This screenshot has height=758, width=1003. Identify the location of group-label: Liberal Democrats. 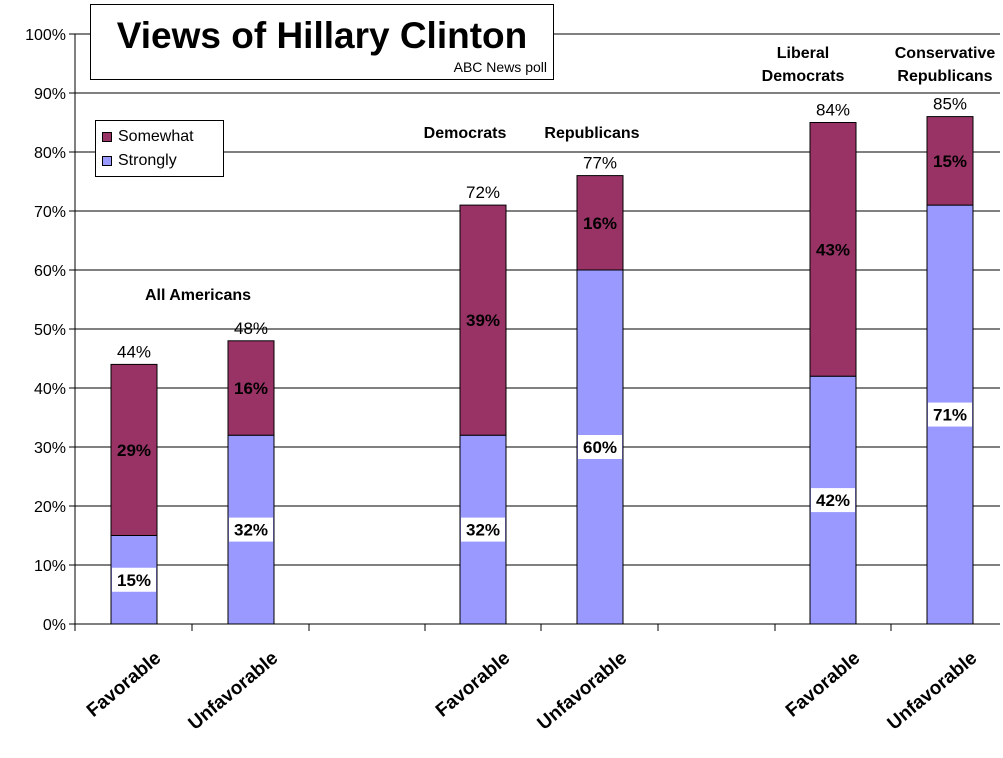
(803, 65).